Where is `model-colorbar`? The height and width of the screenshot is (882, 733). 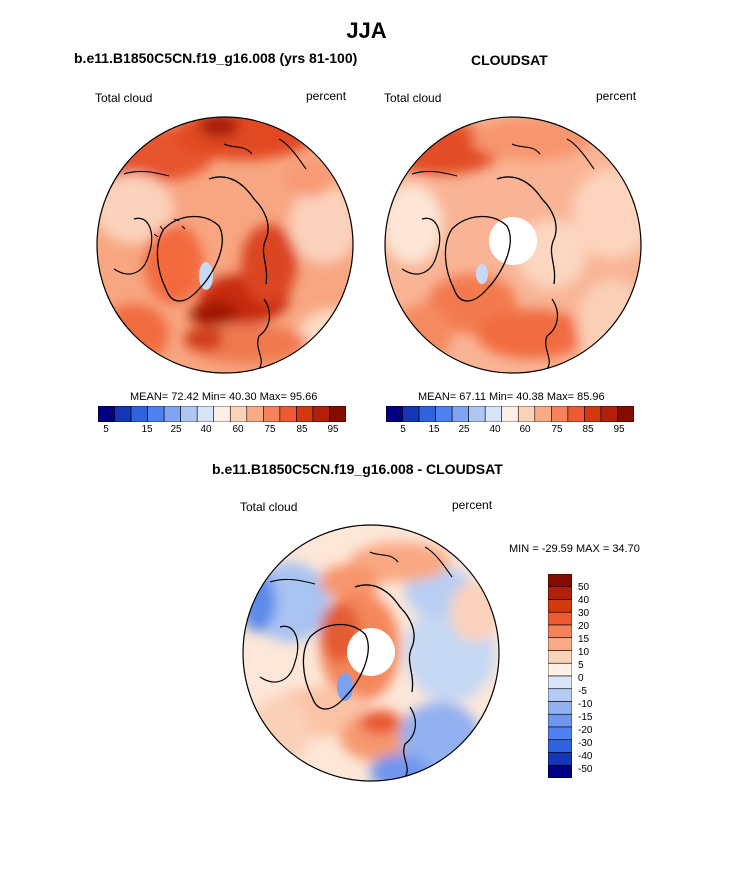
model-colorbar is located at coordinates (222, 414).